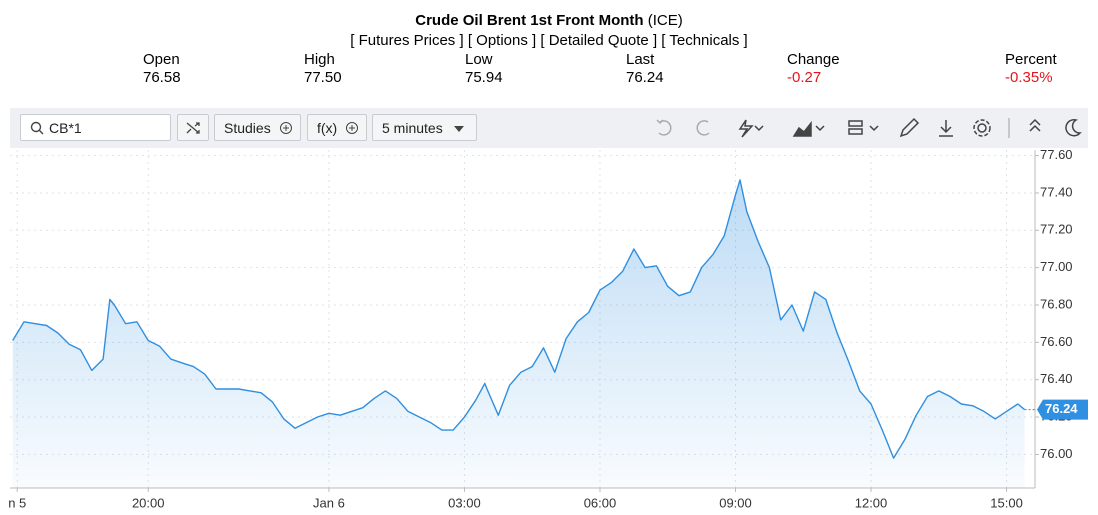 Image resolution: width=1098 pixels, height=515 pixels. I want to click on stat: Low 75.94, so click(484, 69).